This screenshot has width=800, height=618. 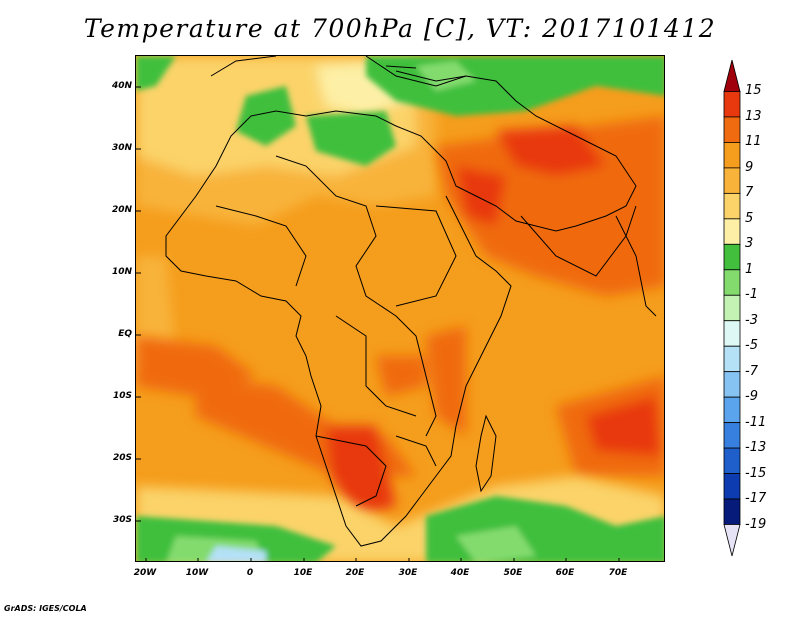 I want to click on lat-label-10n: 10N, so click(x=121, y=272).